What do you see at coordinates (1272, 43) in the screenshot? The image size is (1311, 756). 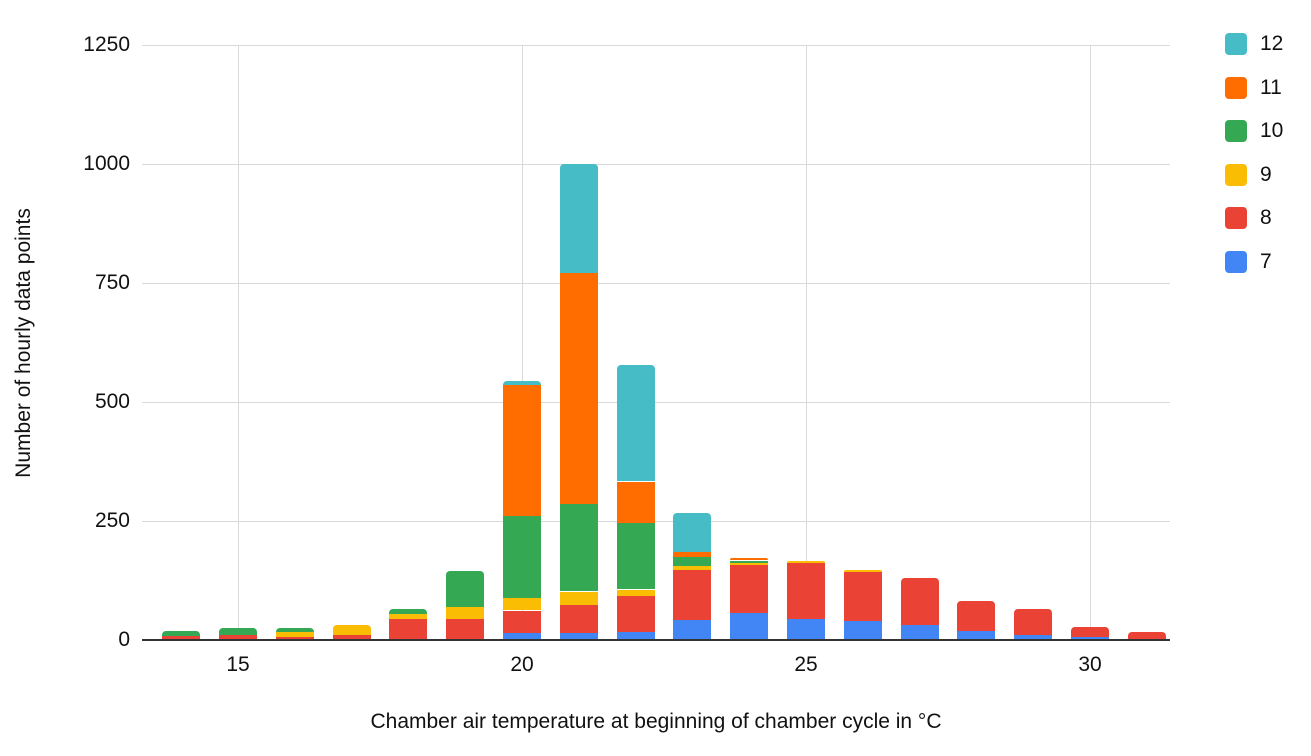 I see `legend-label-12: 12` at bounding box center [1272, 43].